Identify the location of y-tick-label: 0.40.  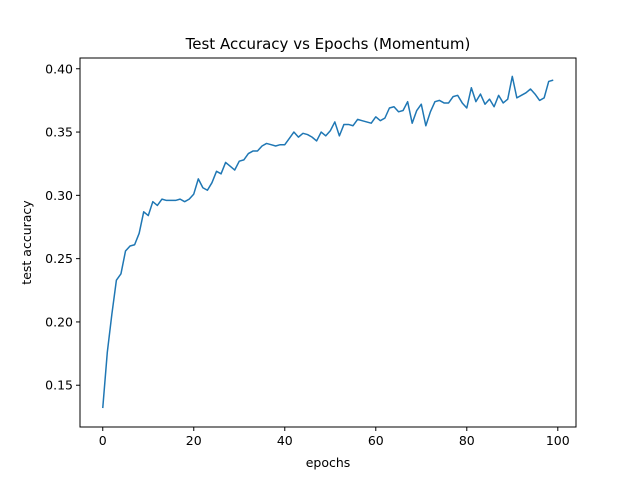
(59, 68).